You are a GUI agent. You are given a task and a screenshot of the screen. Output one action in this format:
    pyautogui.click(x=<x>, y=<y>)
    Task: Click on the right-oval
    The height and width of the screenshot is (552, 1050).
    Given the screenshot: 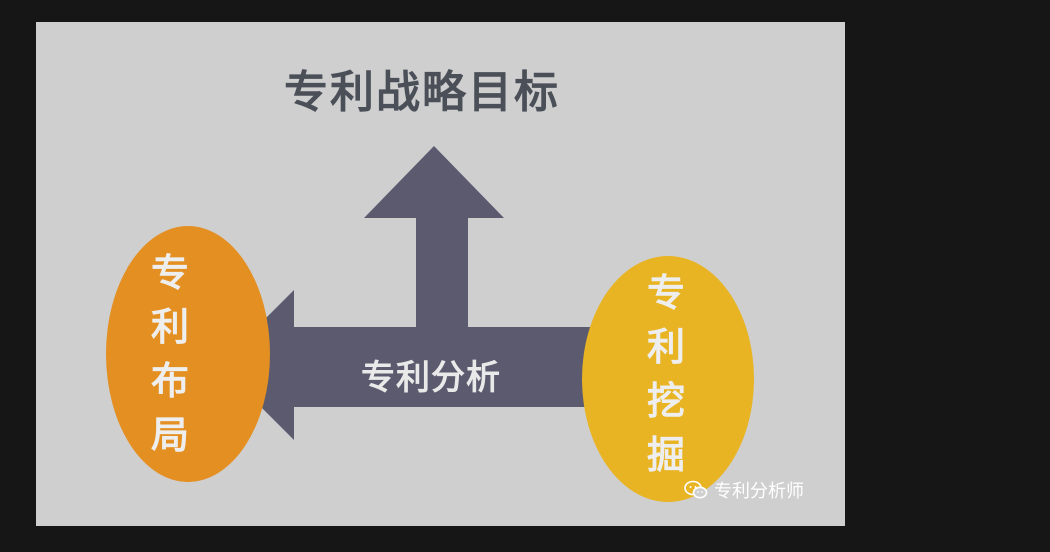 What is the action you would take?
    pyautogui.click(x=668, y=379)
    